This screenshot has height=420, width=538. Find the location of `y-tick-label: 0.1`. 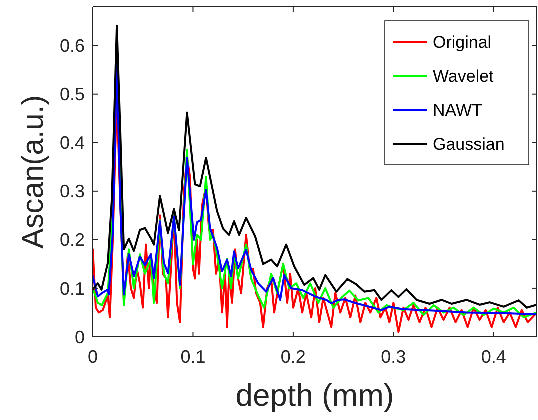

y-tick-label: 0.1 is located at coordinates (72, 288).